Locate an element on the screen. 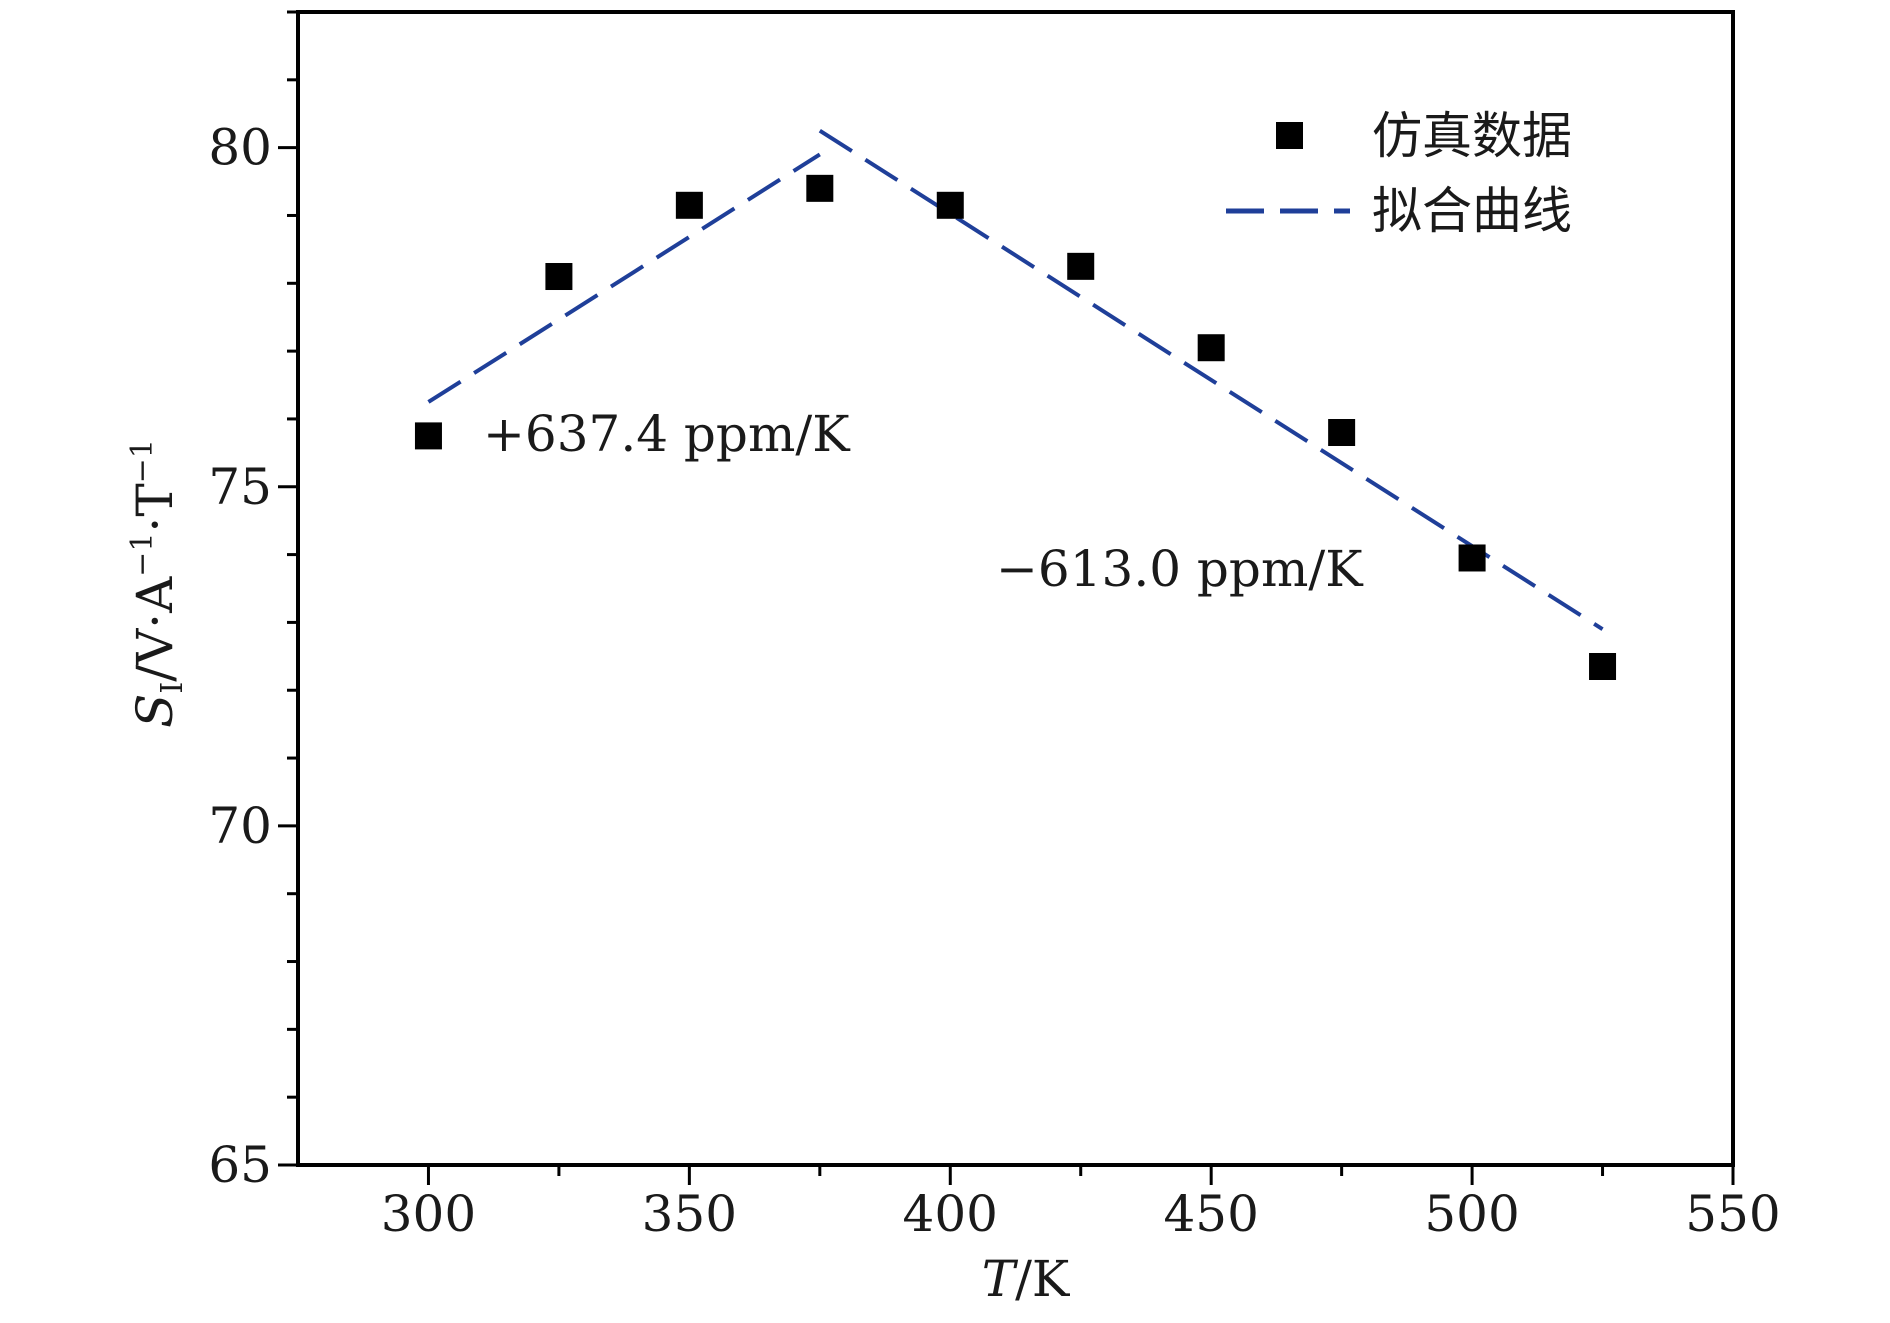  legend-label-fit: 拟合曲线 is located at coordinates (1472, 211).